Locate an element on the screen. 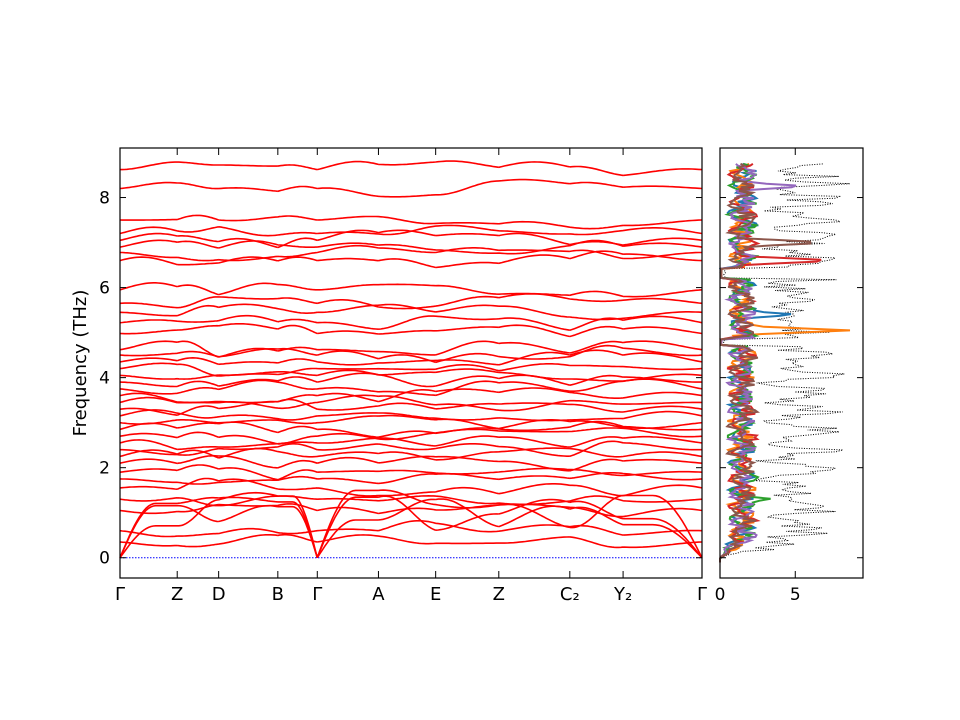 This screenshot has width=960, height=720. y-tick-label: 2 is located at coordinates (104, 469).